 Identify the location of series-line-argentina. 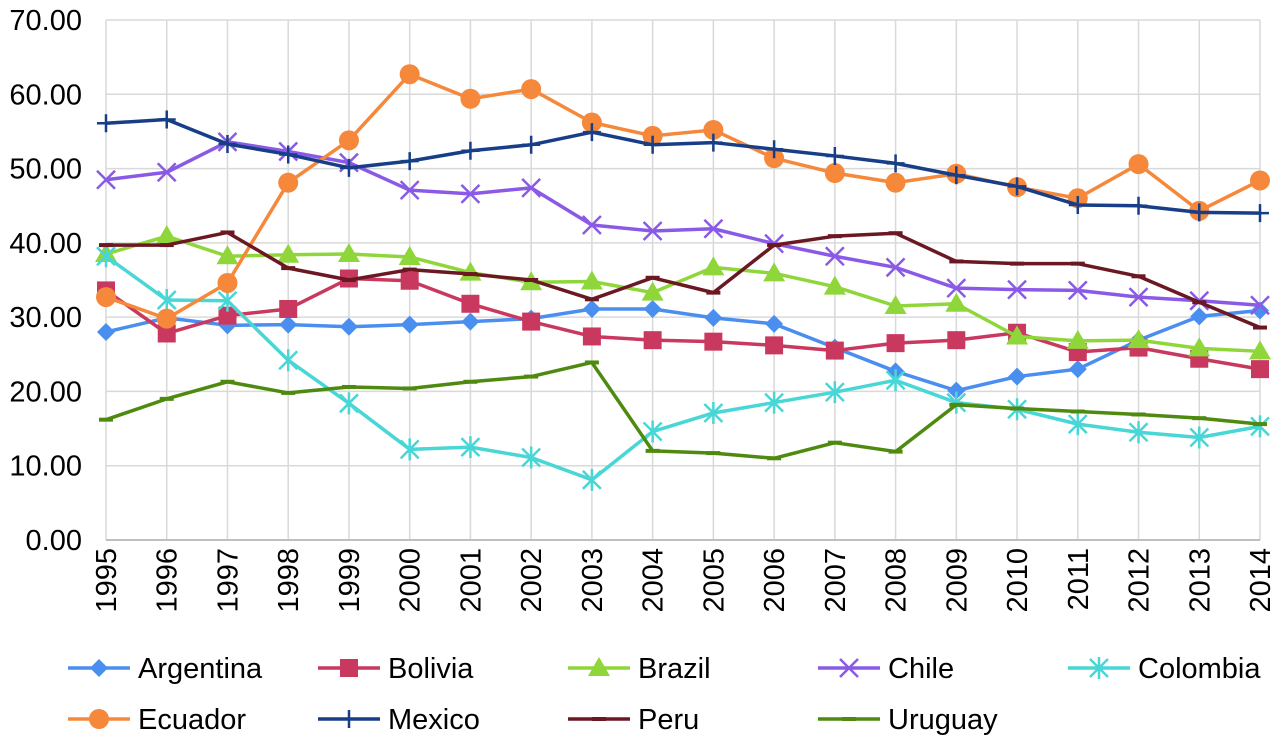
(683, 350).